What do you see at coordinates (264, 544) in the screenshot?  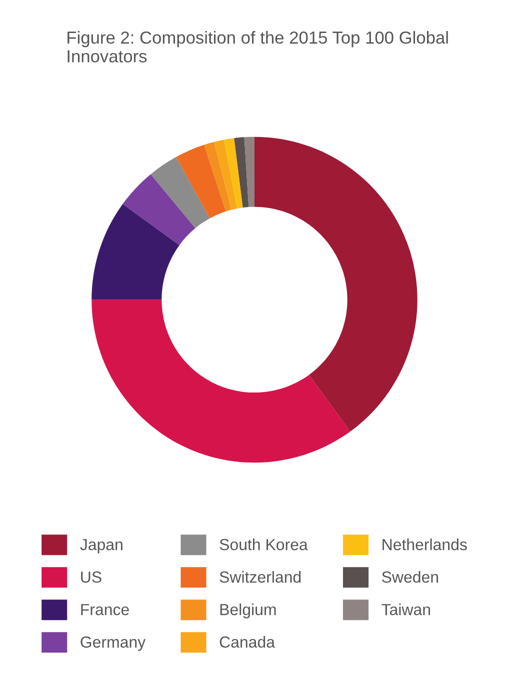 I see `legend-label: South Korea` at bounding box center [264, 544].